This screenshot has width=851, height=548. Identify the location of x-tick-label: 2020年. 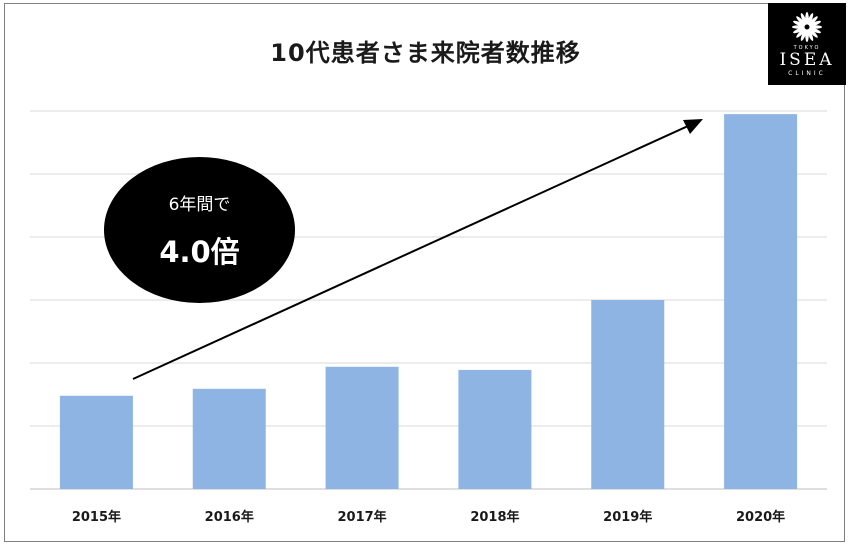
(760, 517).